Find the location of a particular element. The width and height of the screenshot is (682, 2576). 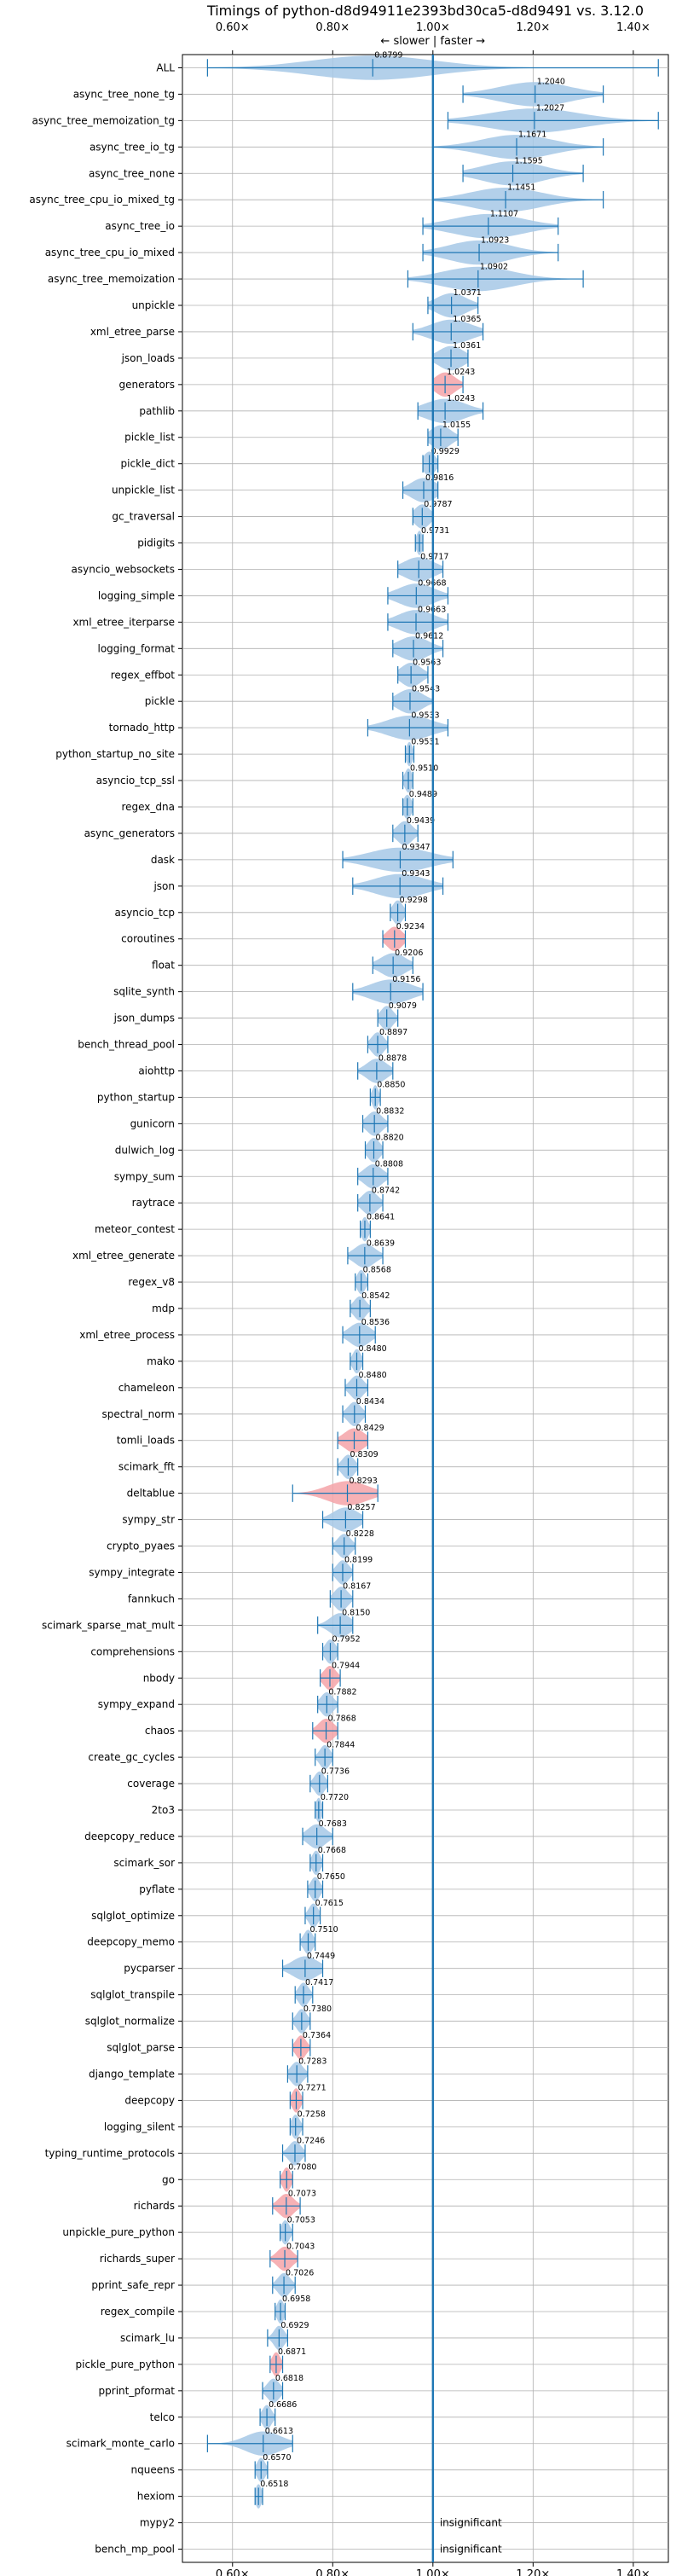

benchmark-label: float is located at coordinates (164, 966).